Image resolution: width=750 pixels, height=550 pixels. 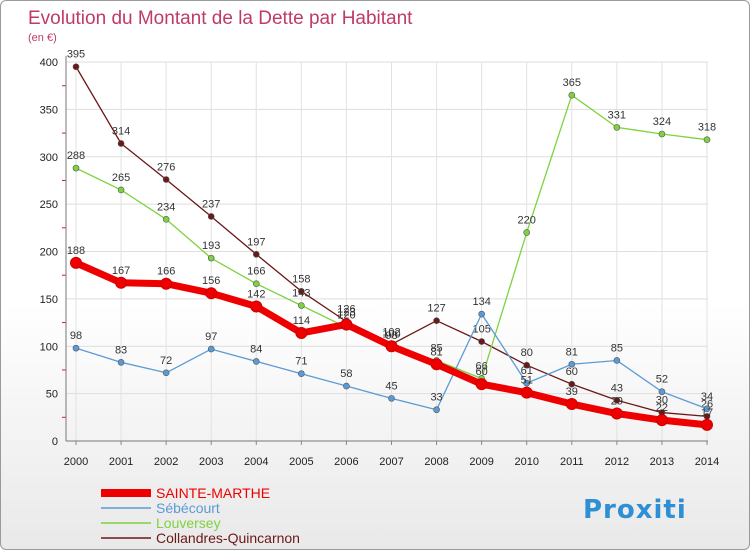 What do you see at coordinates (635, 510) in the screenshot?
I see `logo-text: Proxiti` at bounding box center [635, 510].